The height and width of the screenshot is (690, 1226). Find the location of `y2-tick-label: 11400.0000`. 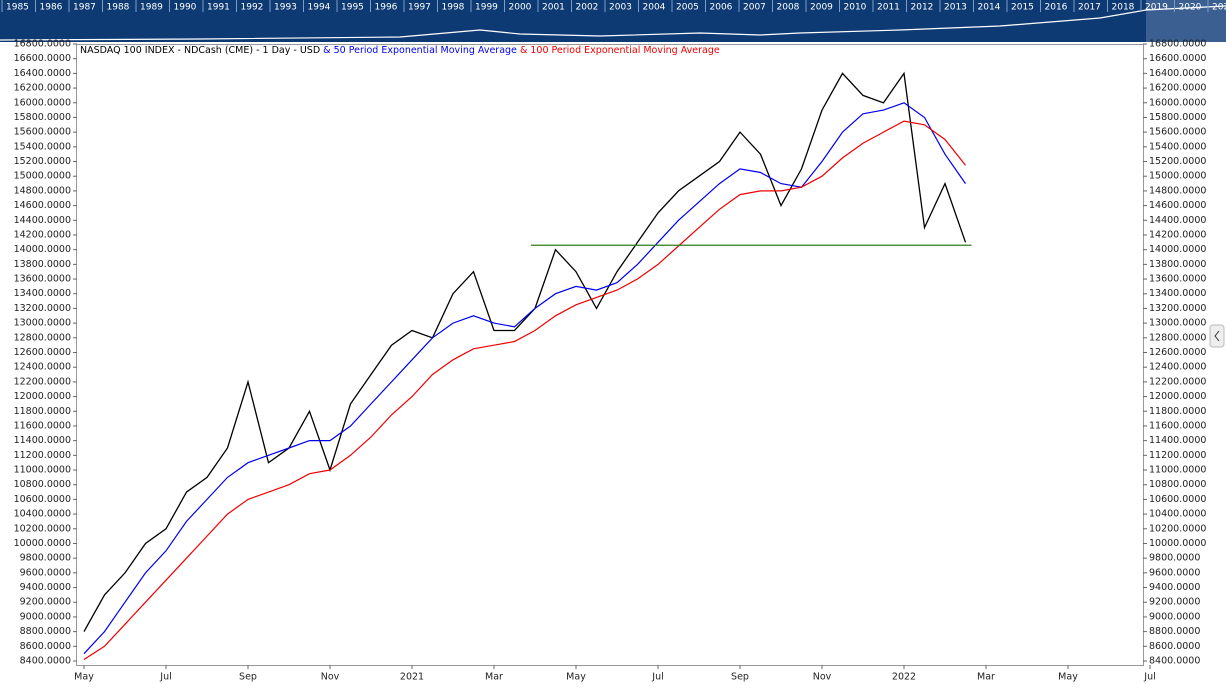

y2-tick-label: 11400.0000 is located at coordinates (1177, 440).